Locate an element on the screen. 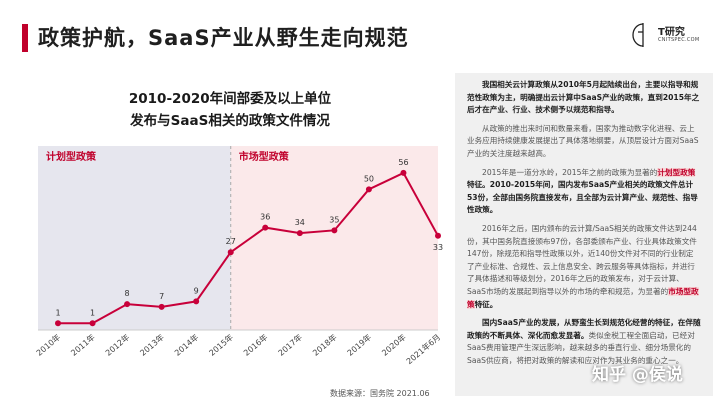  data-label: 34 is located at coordinates (300, 222).